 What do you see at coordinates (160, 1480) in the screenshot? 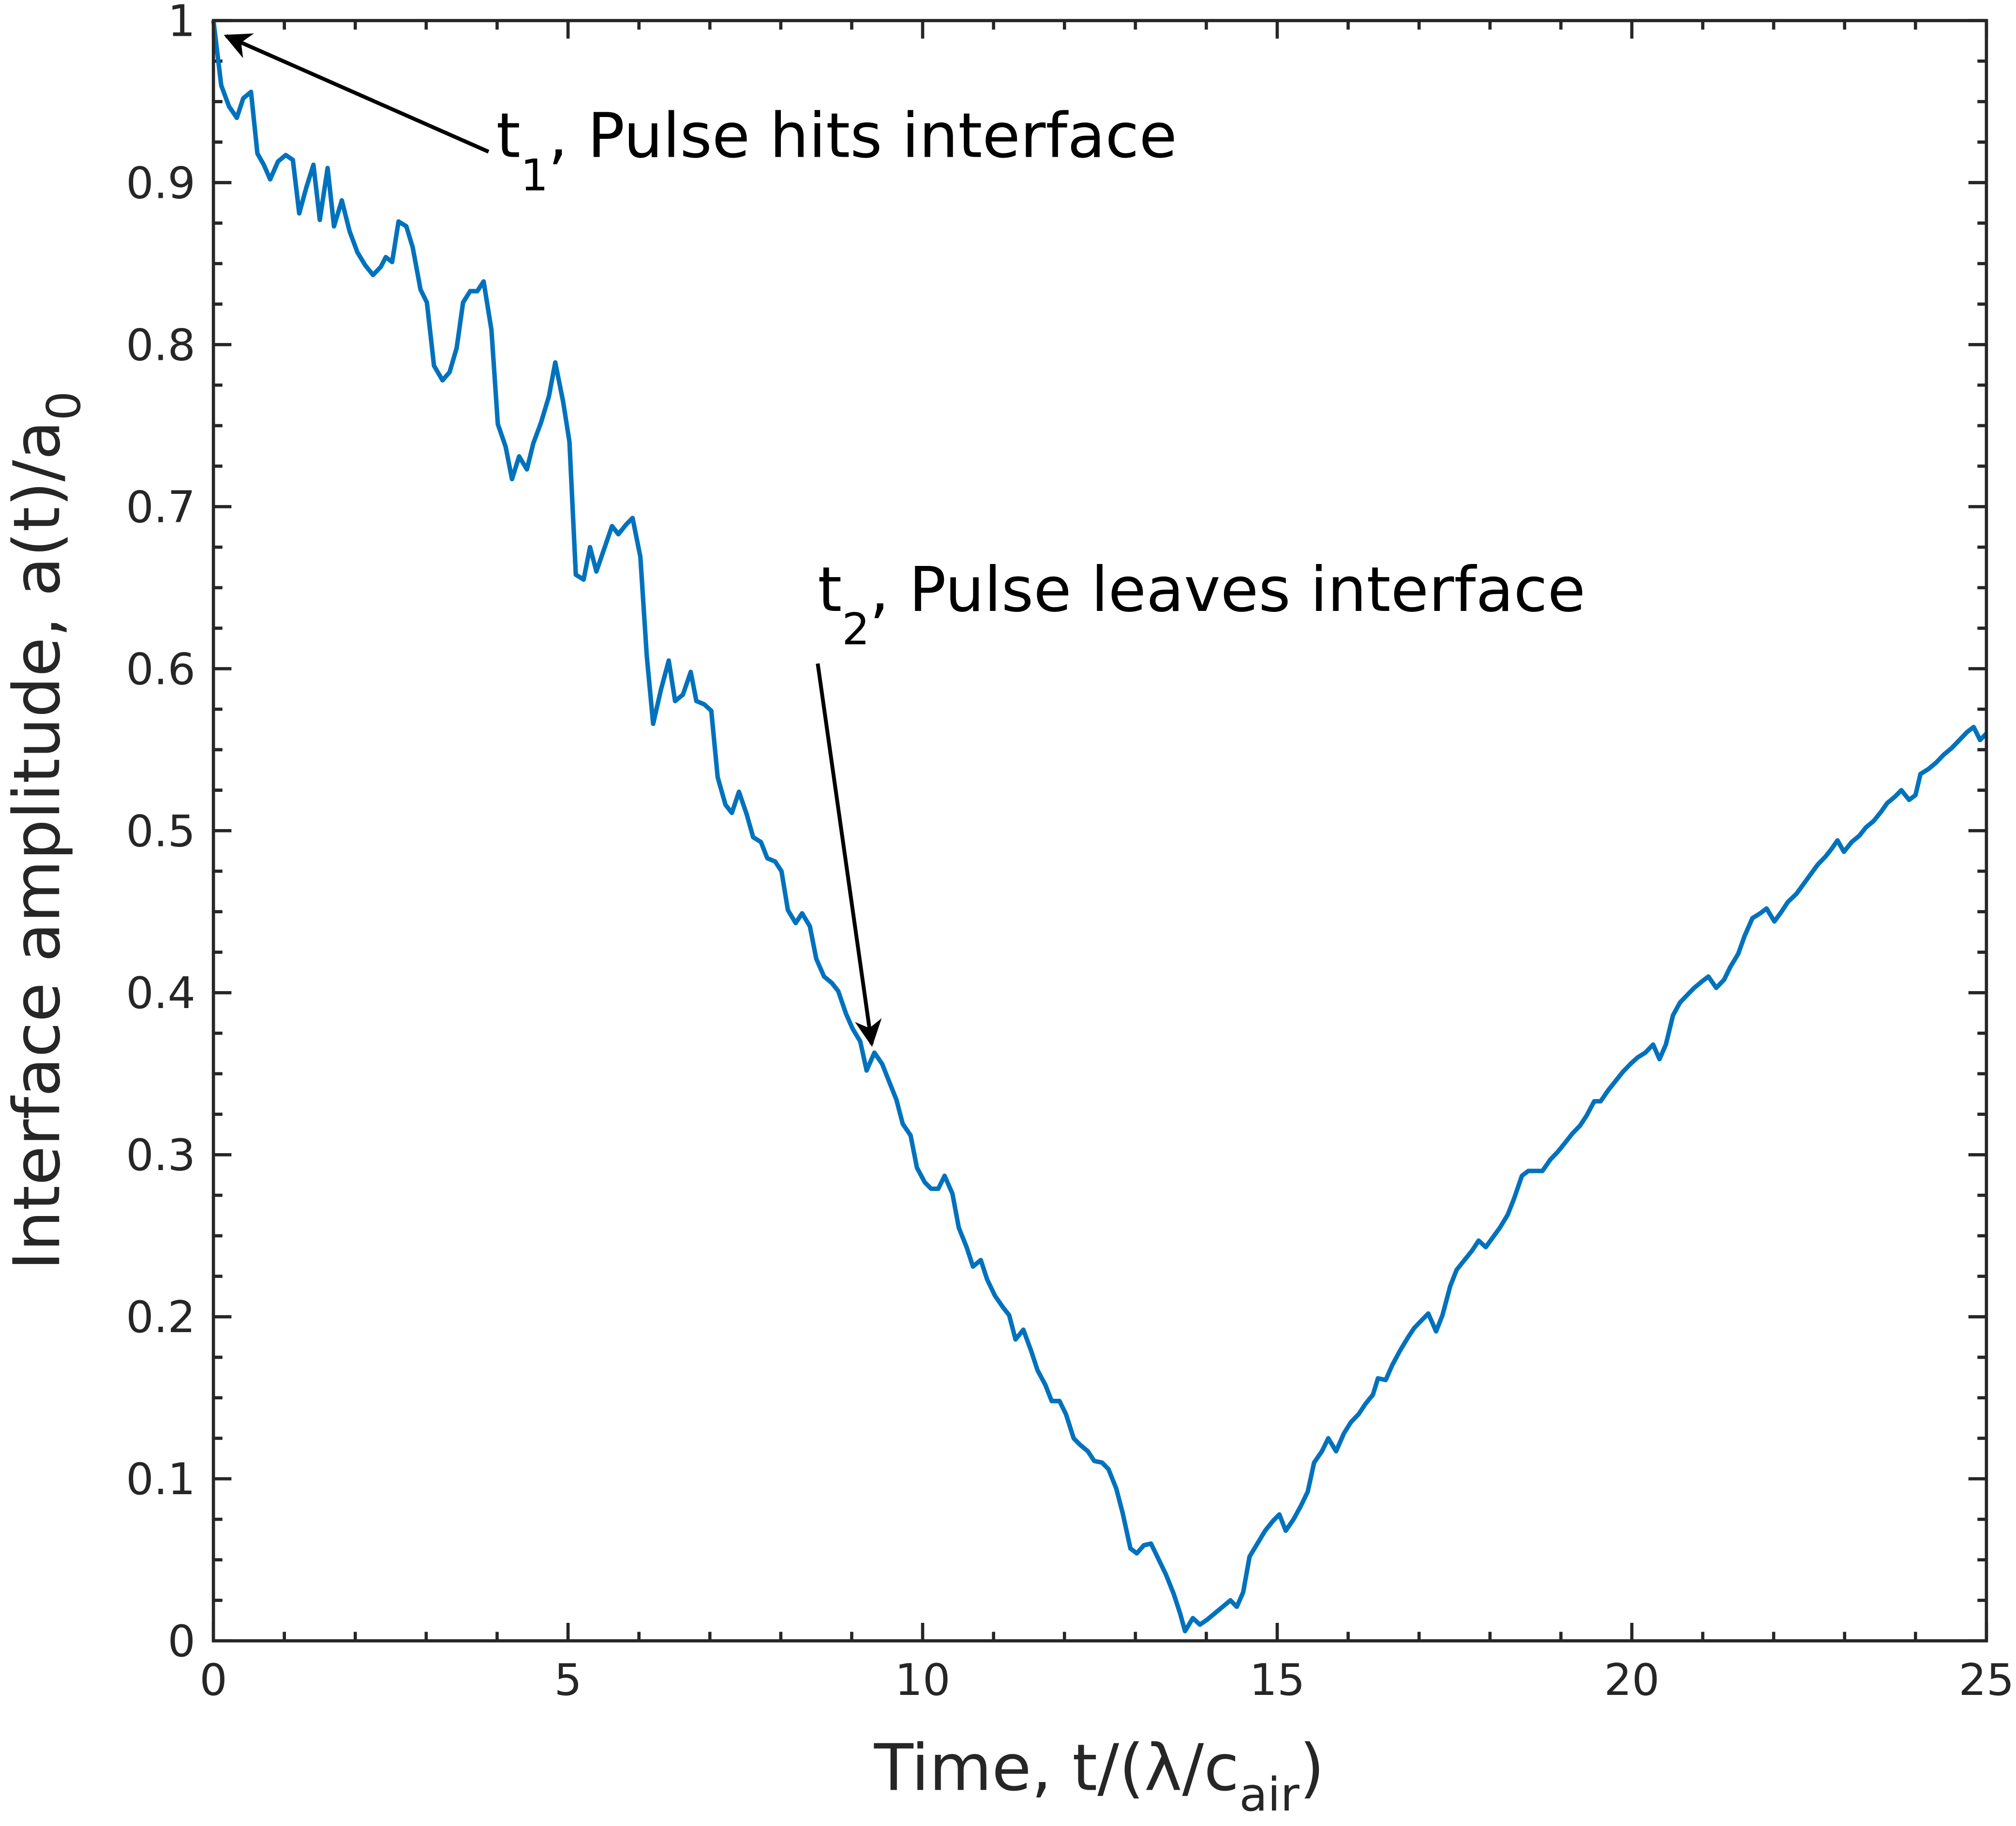
I see `y-tick-label: 0.1` at bounding box center [160, 1480].